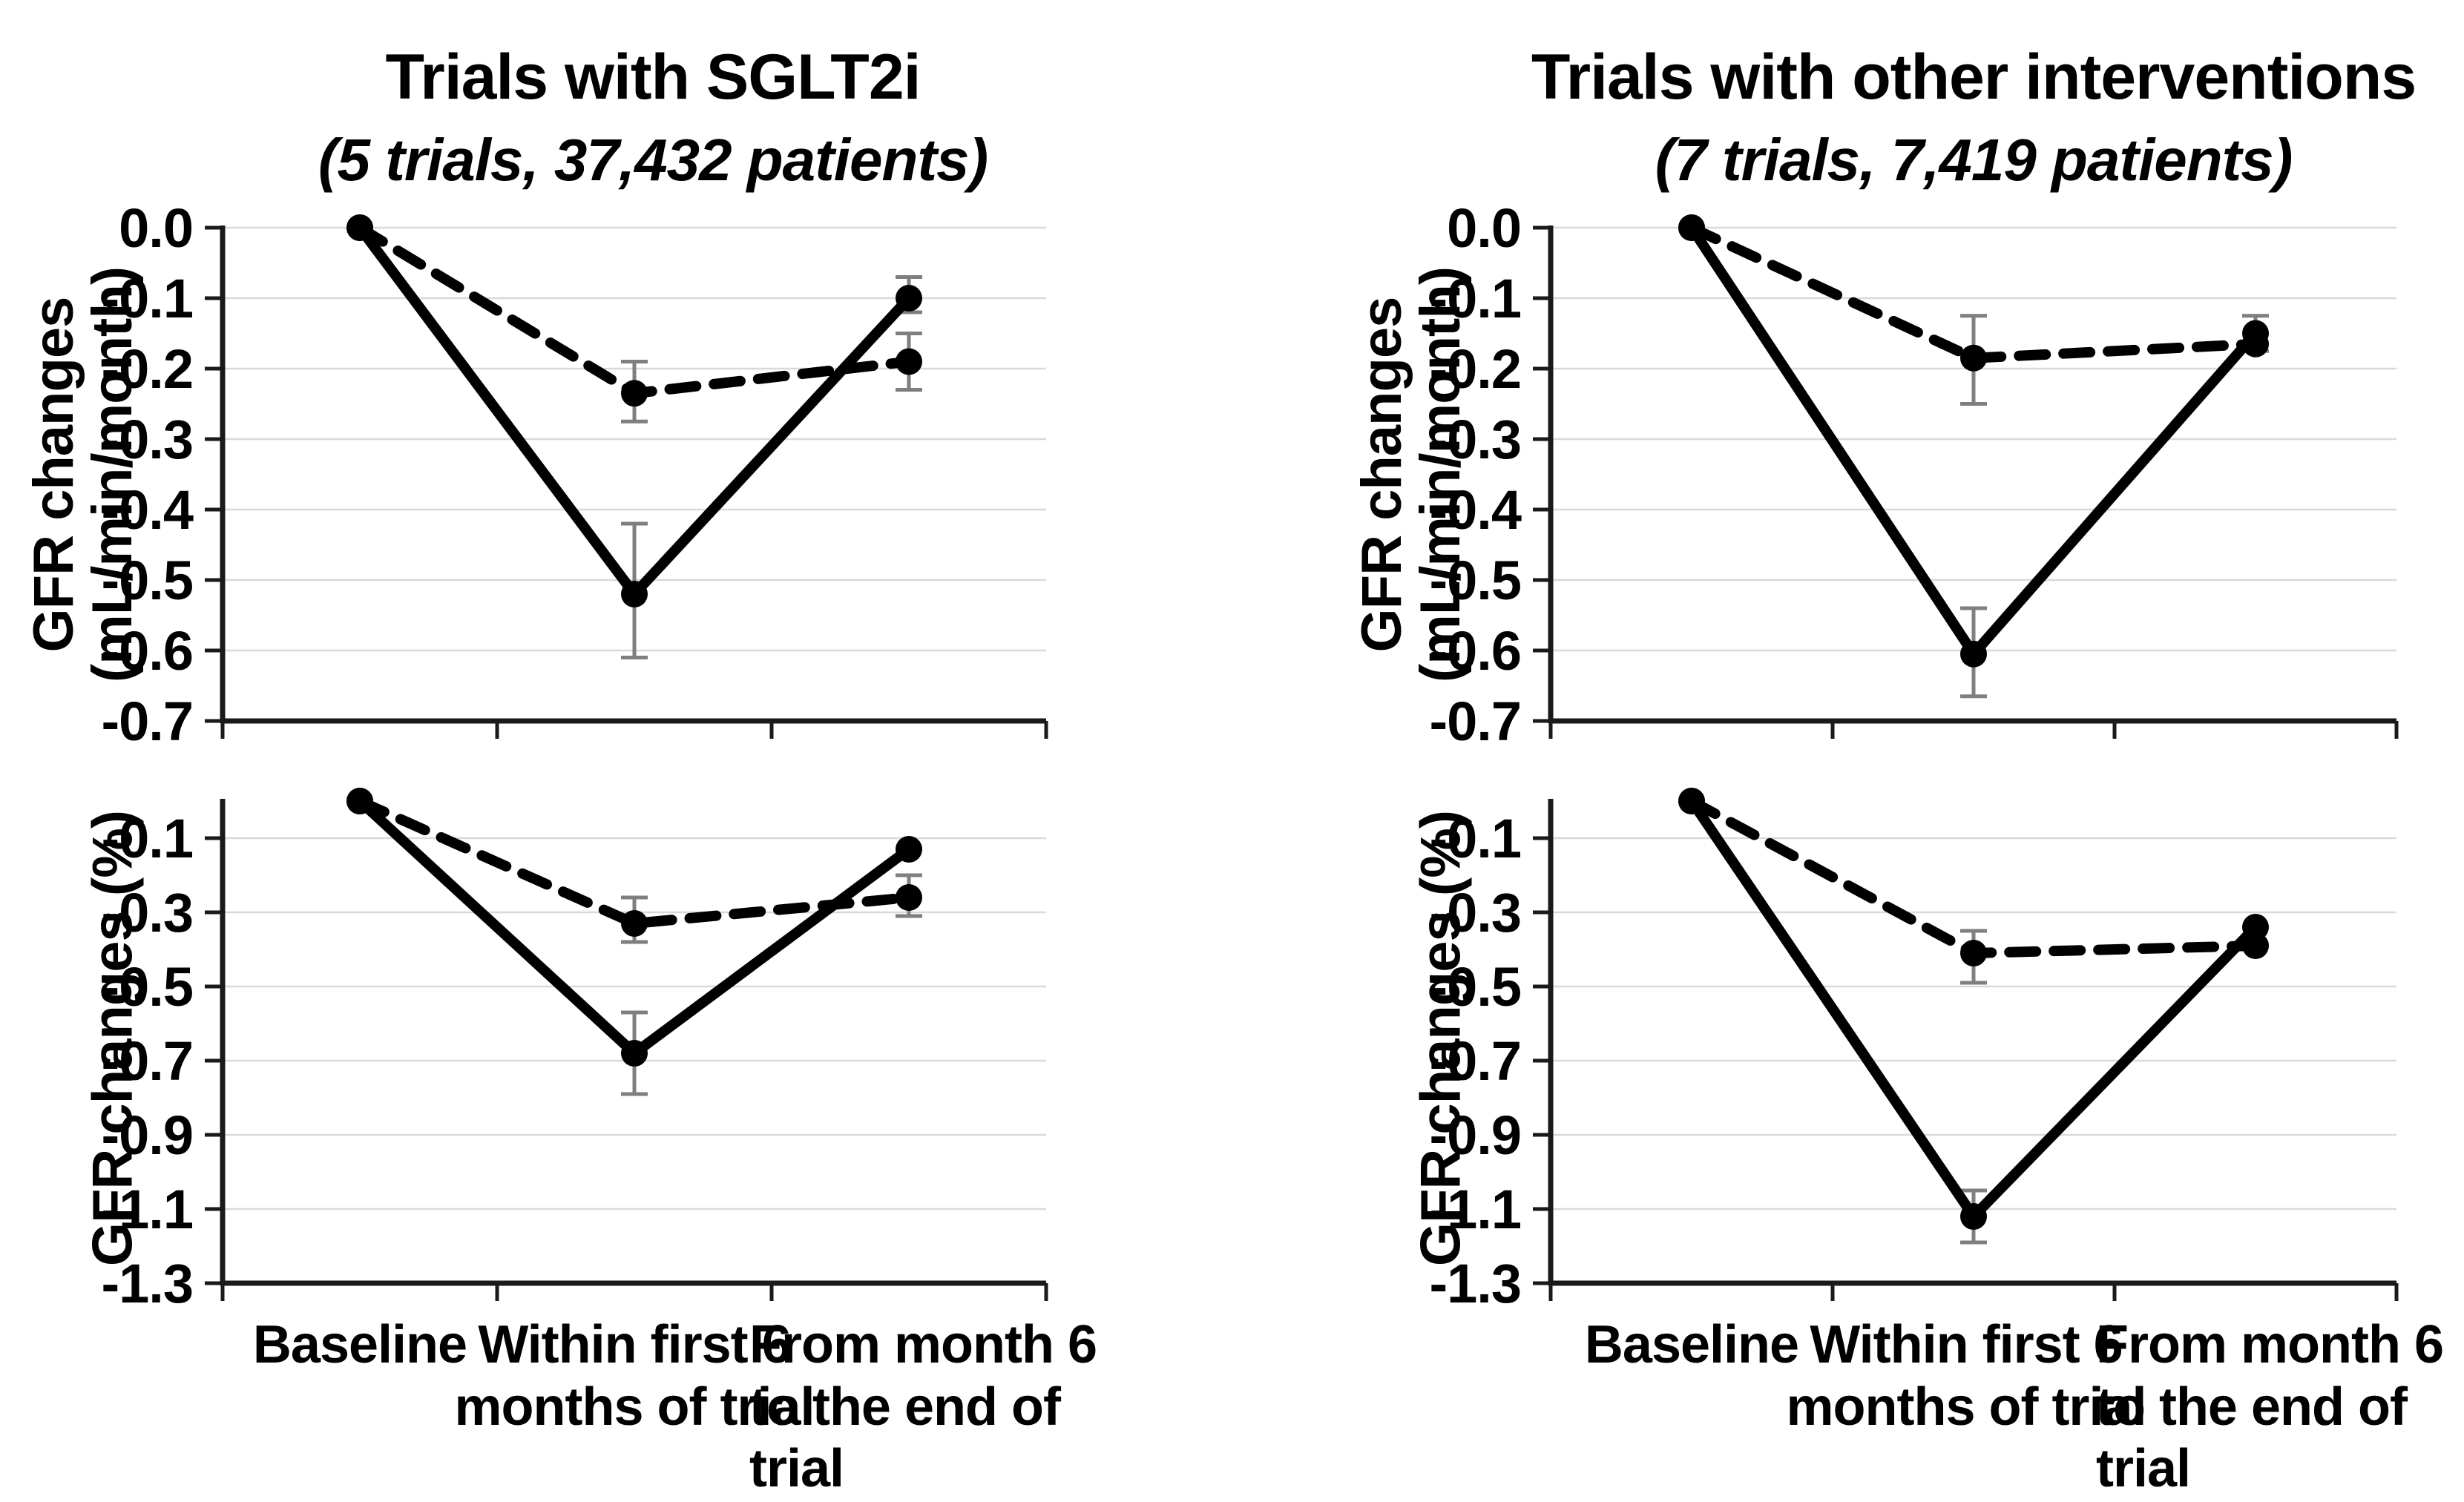 The image size is (2464, 1502). What do you see at coordinates (634, 1376) in the screenshot?
I see `x-tick-label-first6-left: Within first 6 months of trial` at bounding box center [634, 1376].